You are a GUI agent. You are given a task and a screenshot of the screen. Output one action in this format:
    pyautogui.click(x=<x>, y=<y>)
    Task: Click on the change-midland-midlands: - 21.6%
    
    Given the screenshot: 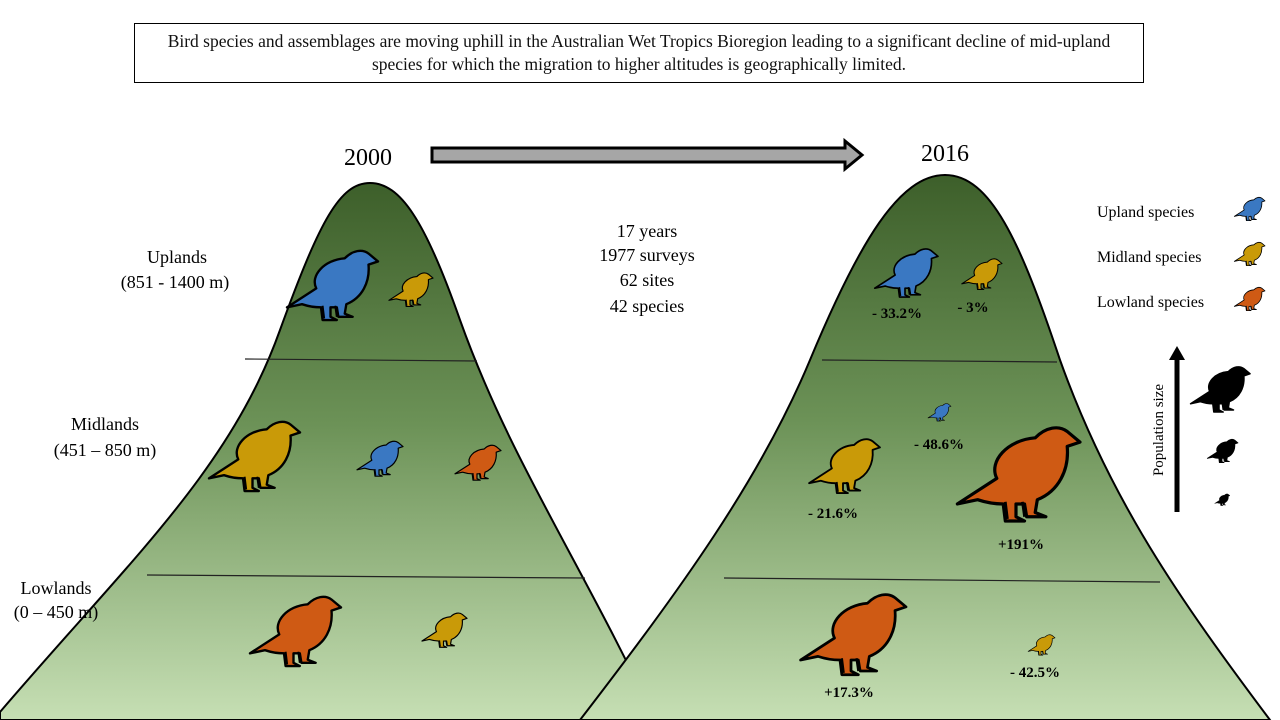 What is the action you would take?
    pyautogui.click(x=833, y=514)
    